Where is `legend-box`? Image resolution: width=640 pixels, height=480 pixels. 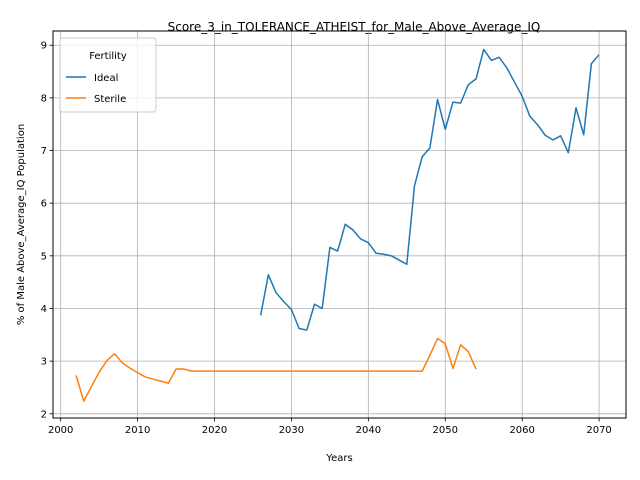 legend-box is located at coordinates (108, 75).